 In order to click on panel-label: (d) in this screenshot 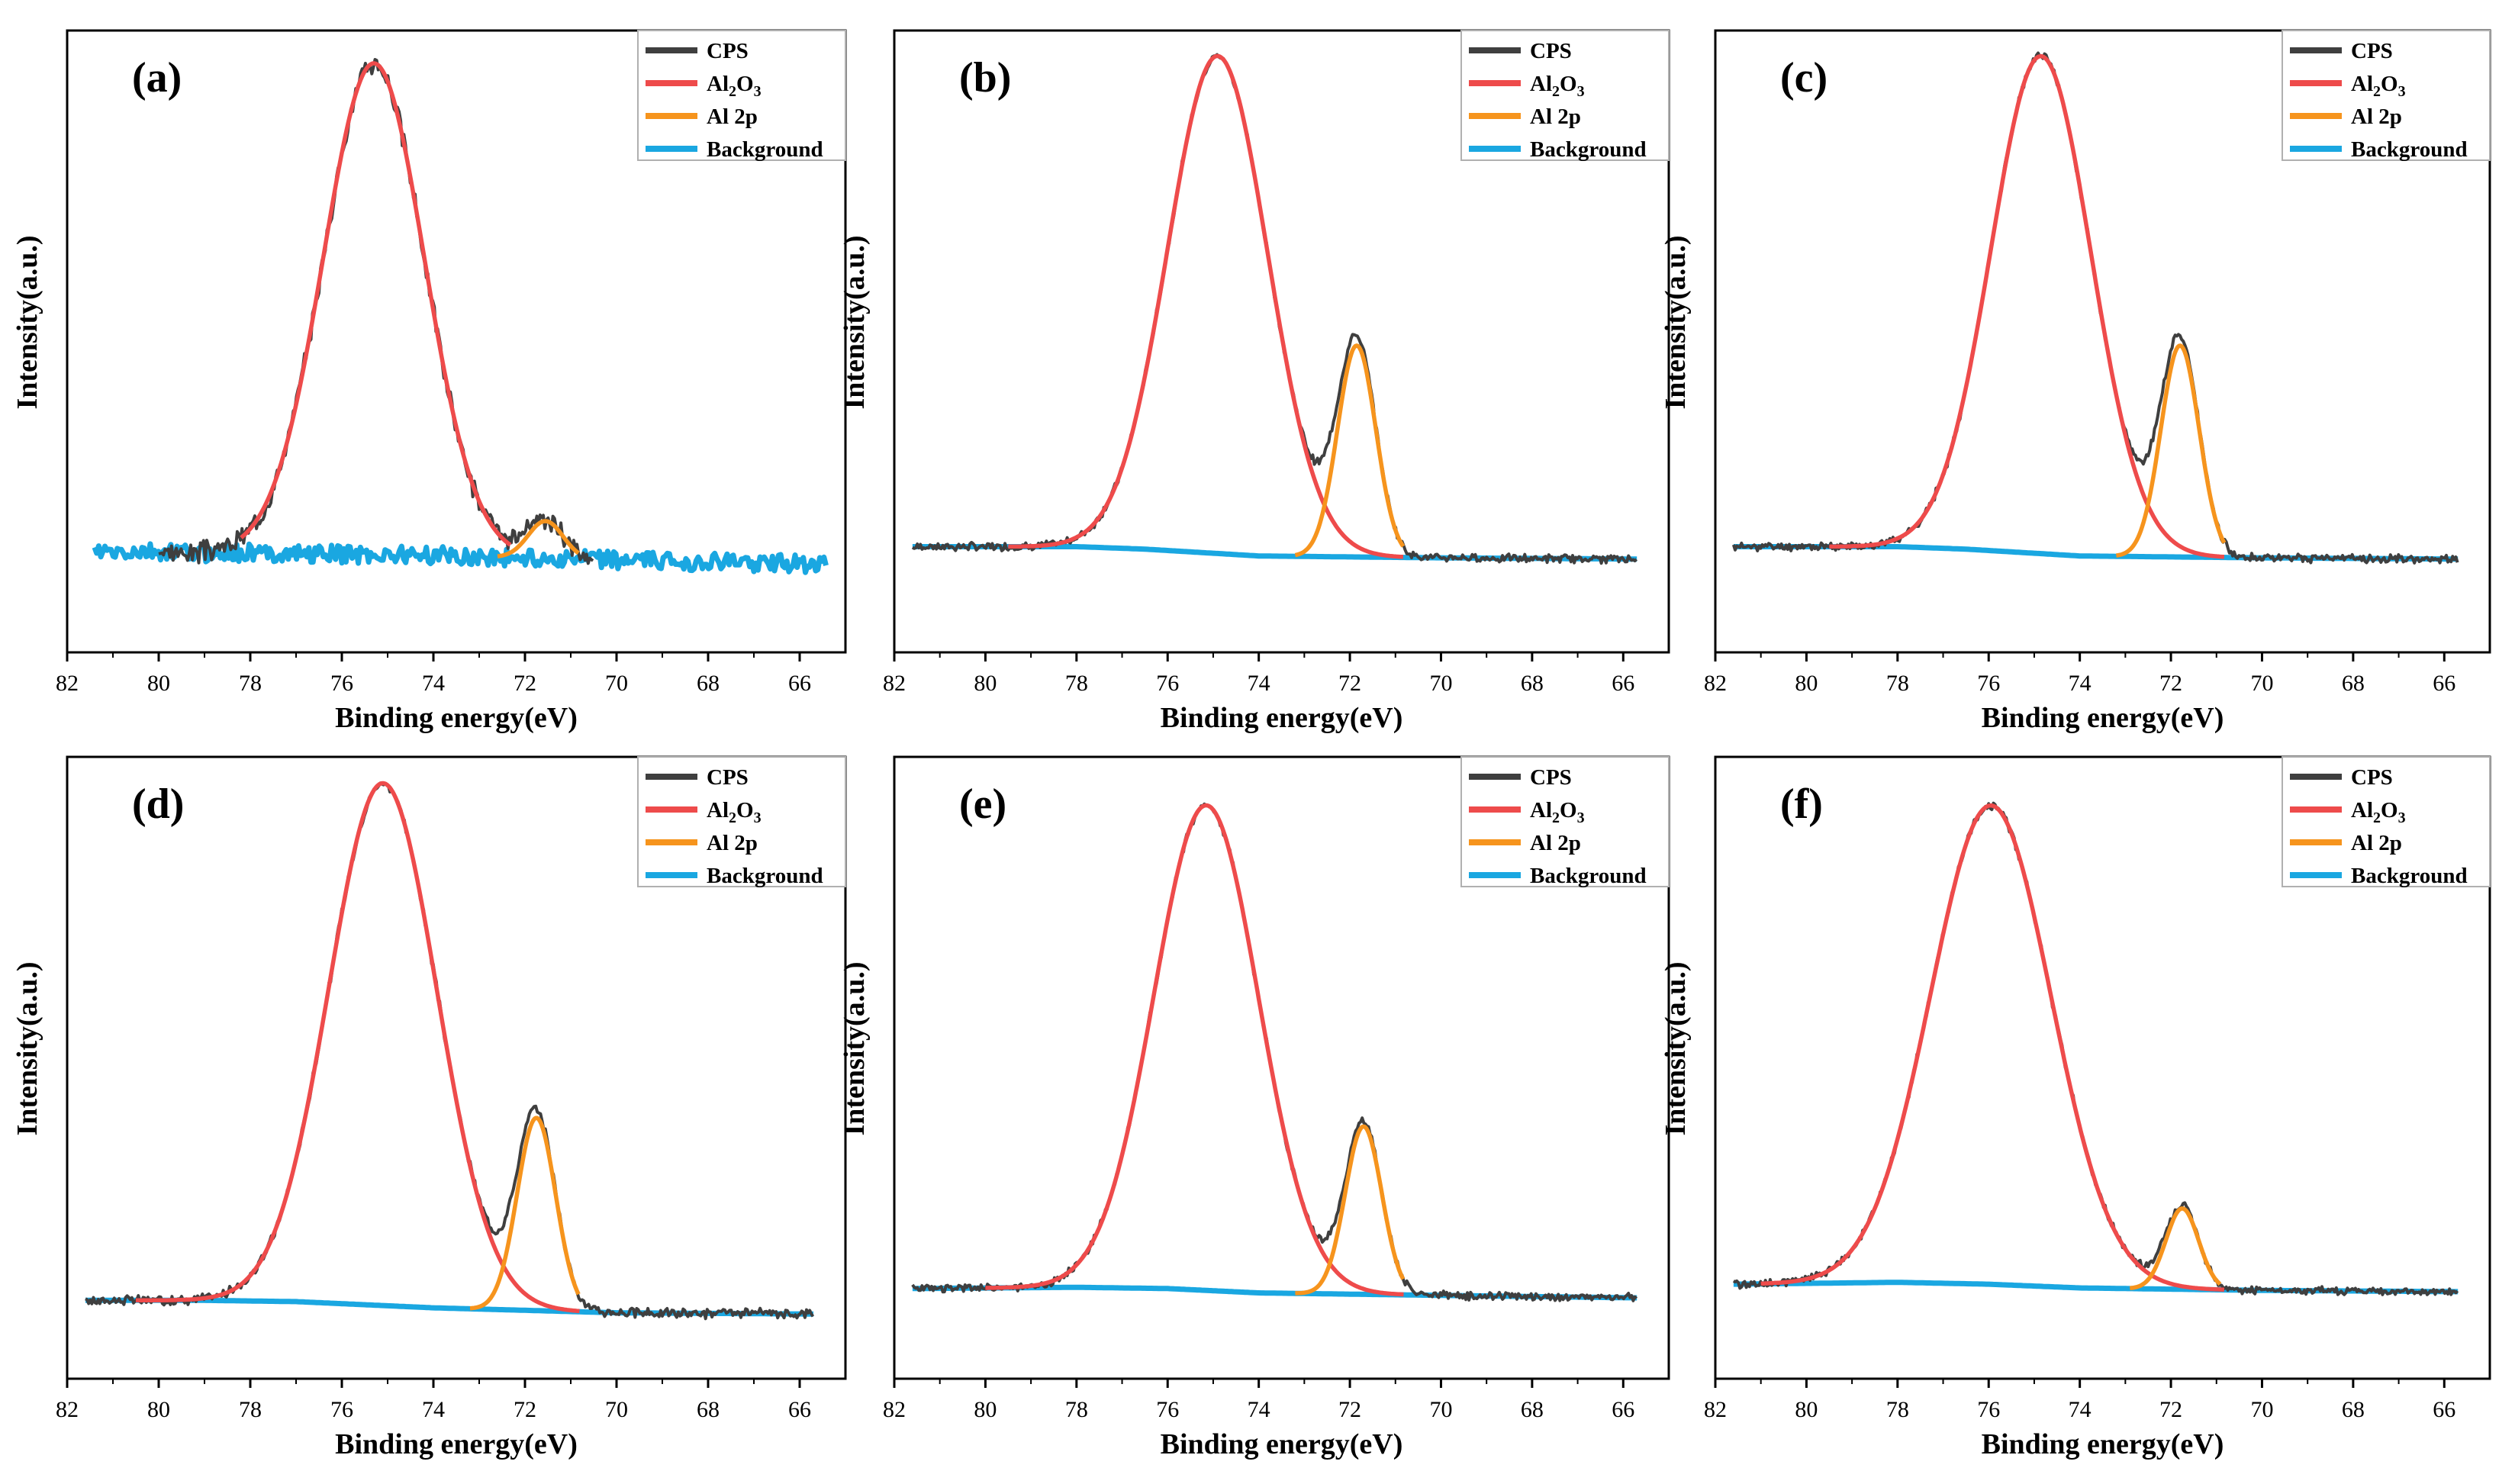, I will do `click(158, 804)`.